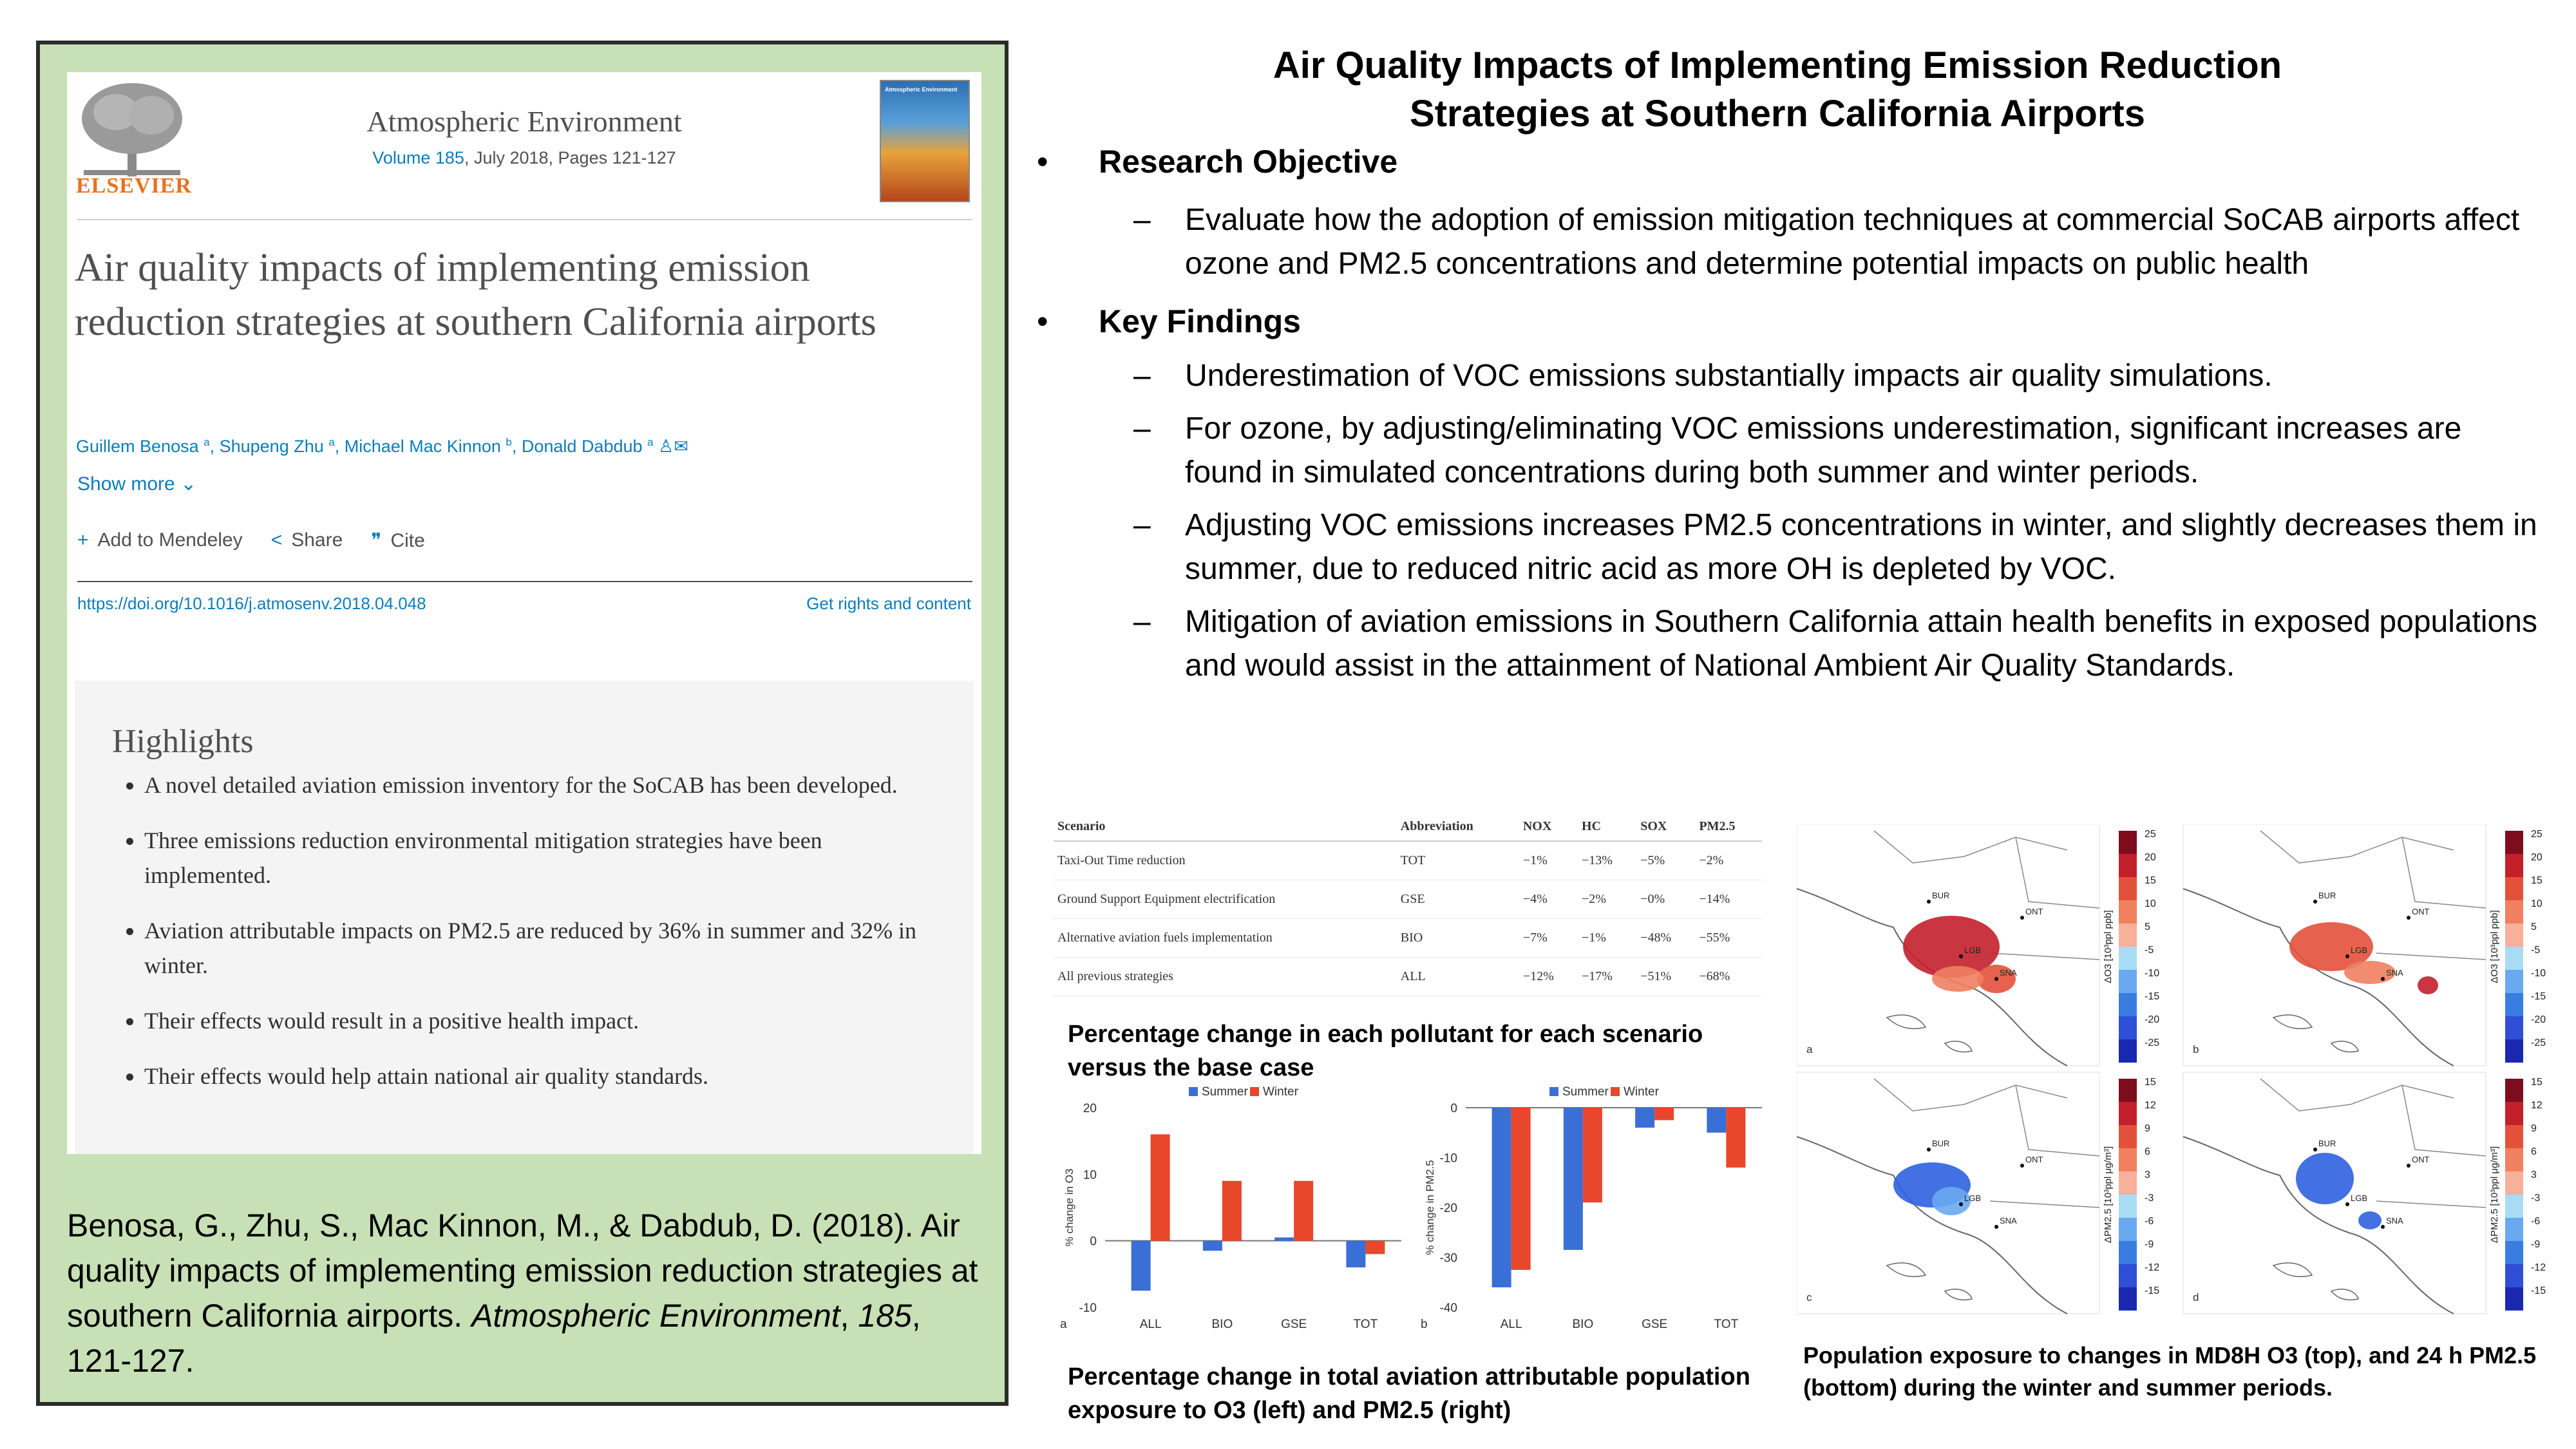  What do you see at coordinates (137, 484) in the screenshot?
I see `show-more-button: Show more ⌄` at bounding box center [137, 484].